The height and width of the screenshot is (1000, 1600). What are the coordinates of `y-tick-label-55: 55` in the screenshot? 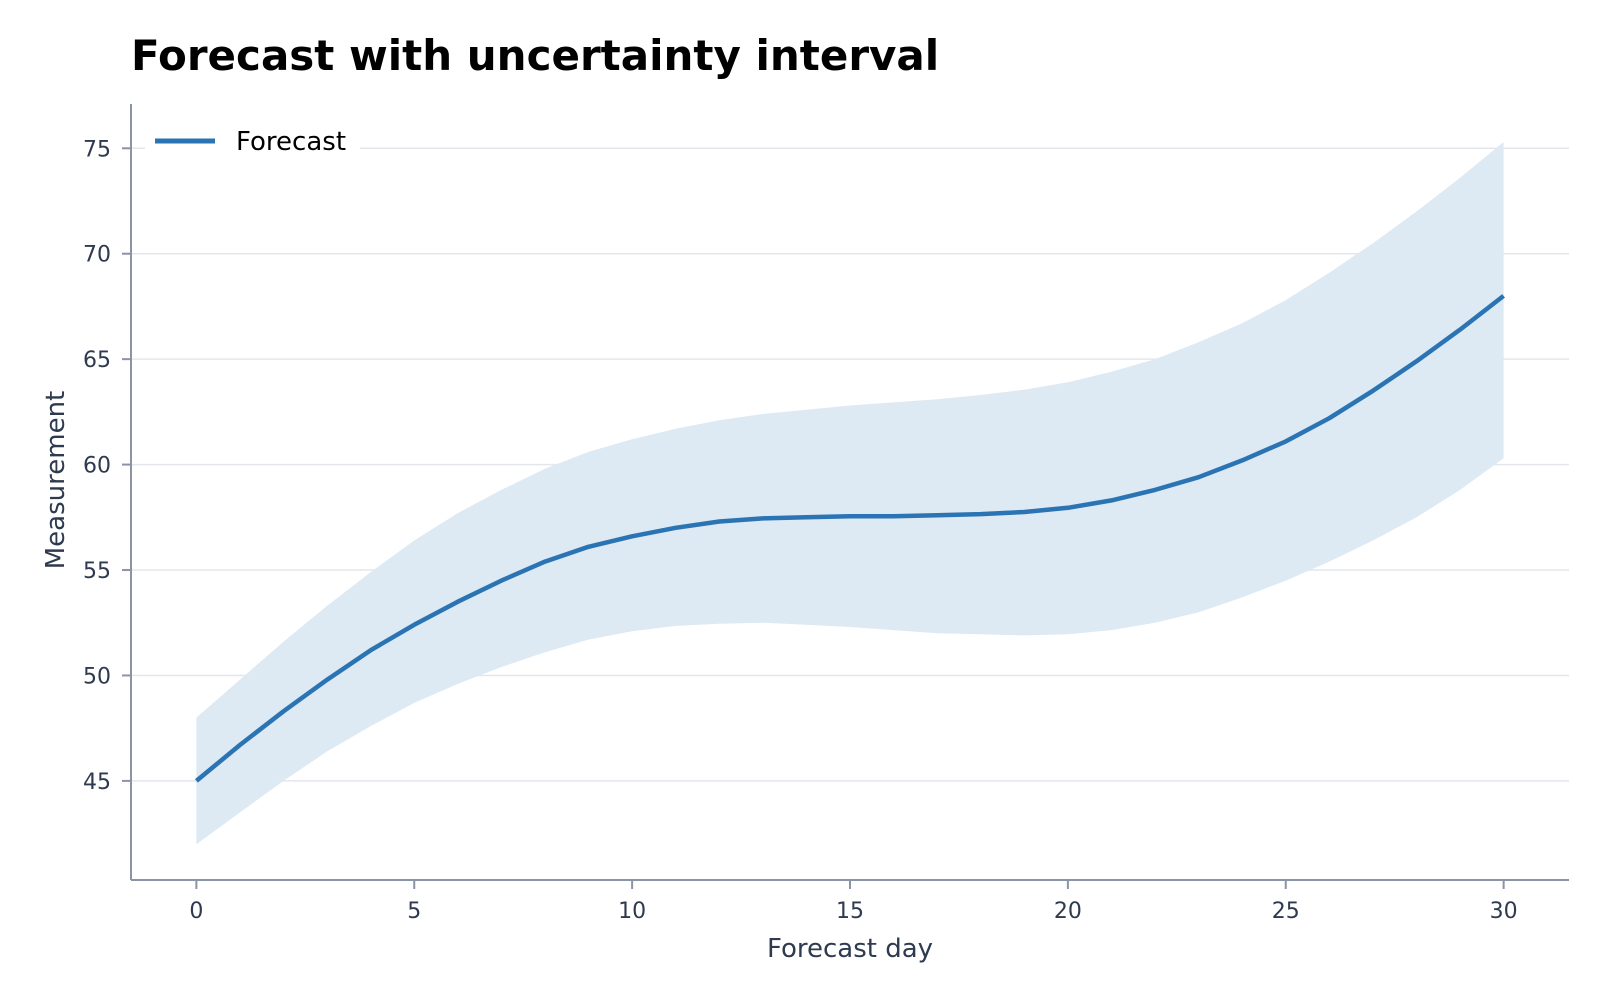 It's located at (97, 571).